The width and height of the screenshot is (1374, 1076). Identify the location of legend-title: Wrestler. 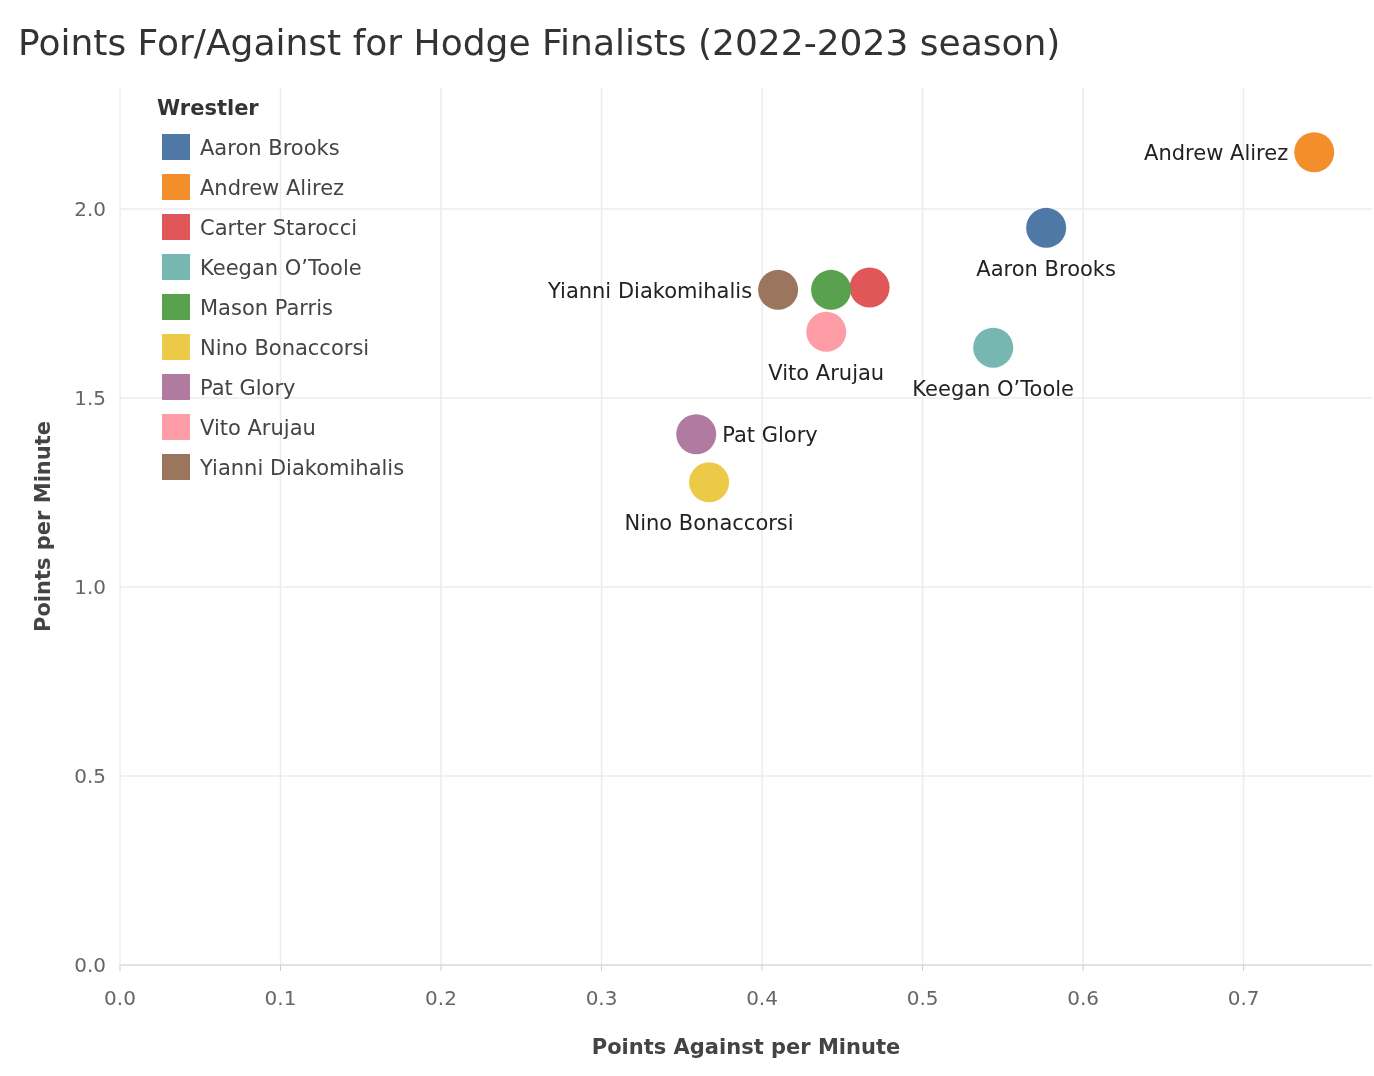
(208, 108).